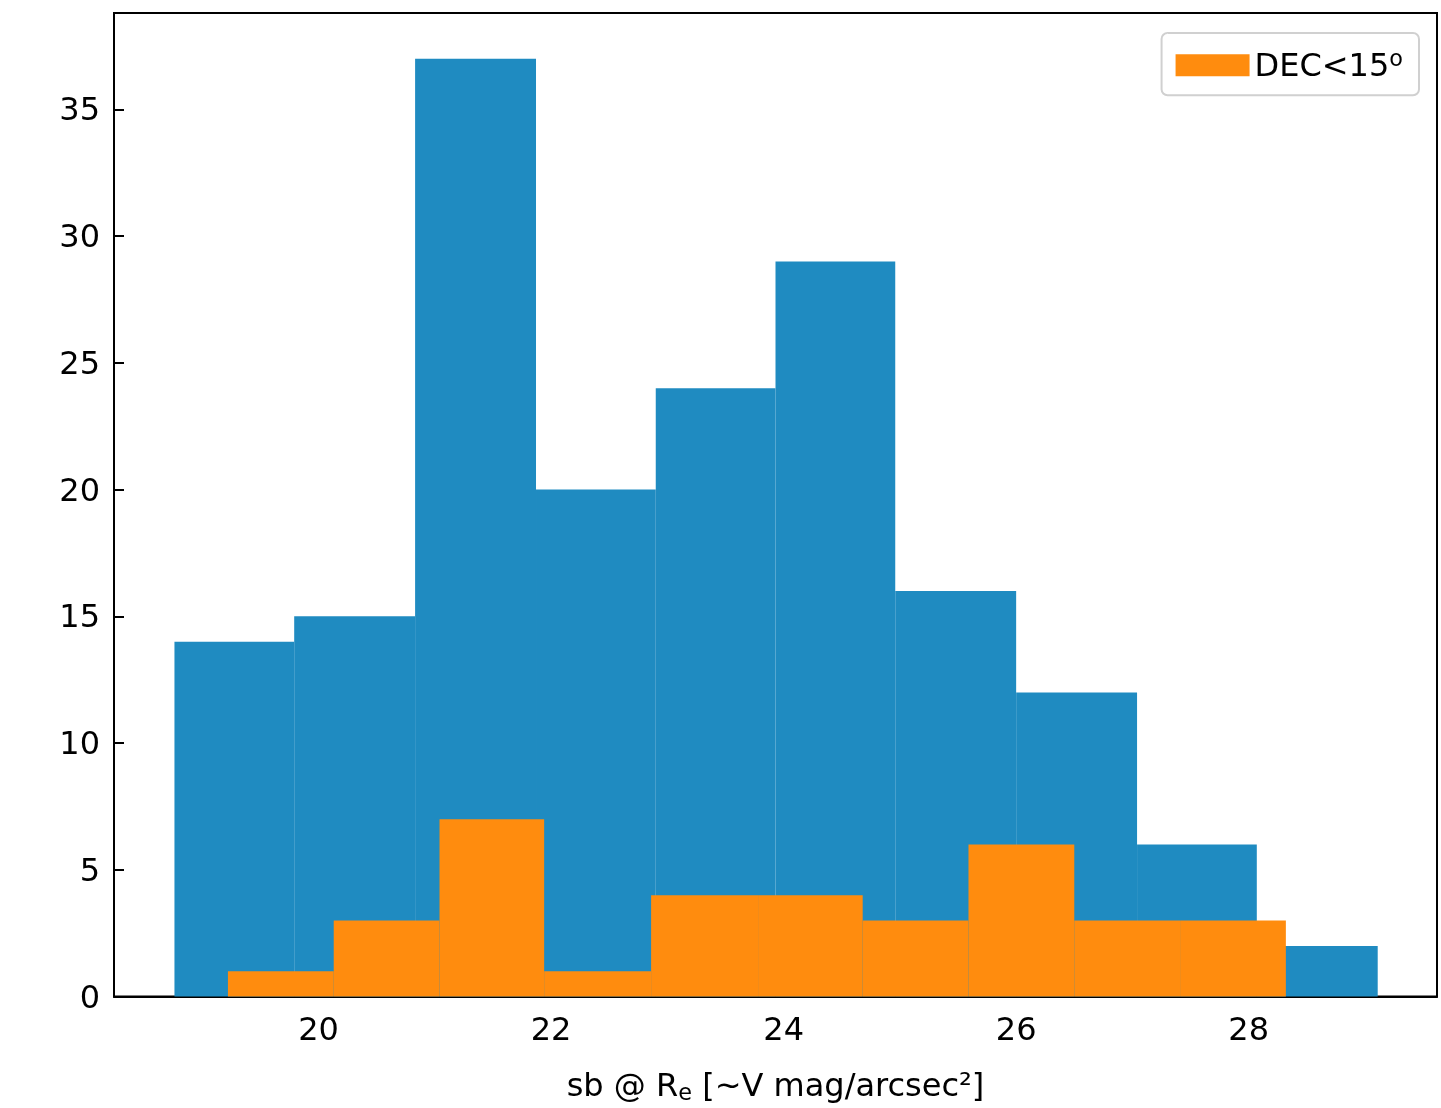  I want to click on y-tick-label: 25, so click(79, 362).